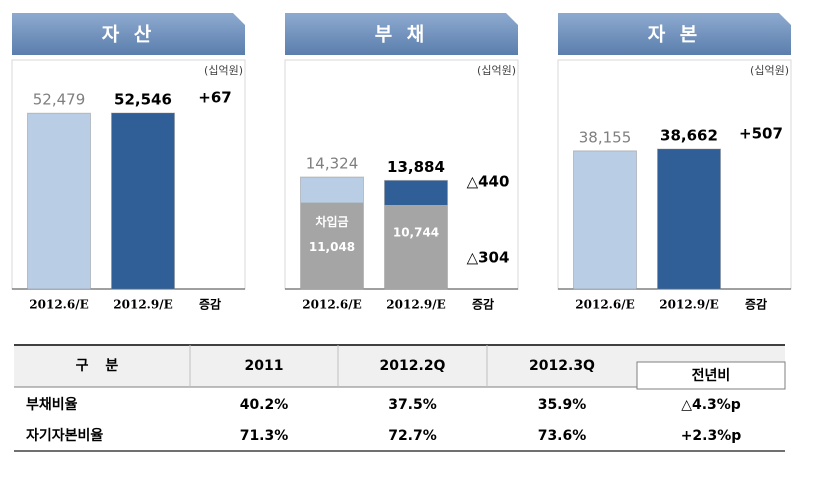 The height and width of the screenshot is (481, 813). What do you see at coordinates (689, 136) in the screenshot?
I see `value-label: 38,662` at bounding box center [689, 136].